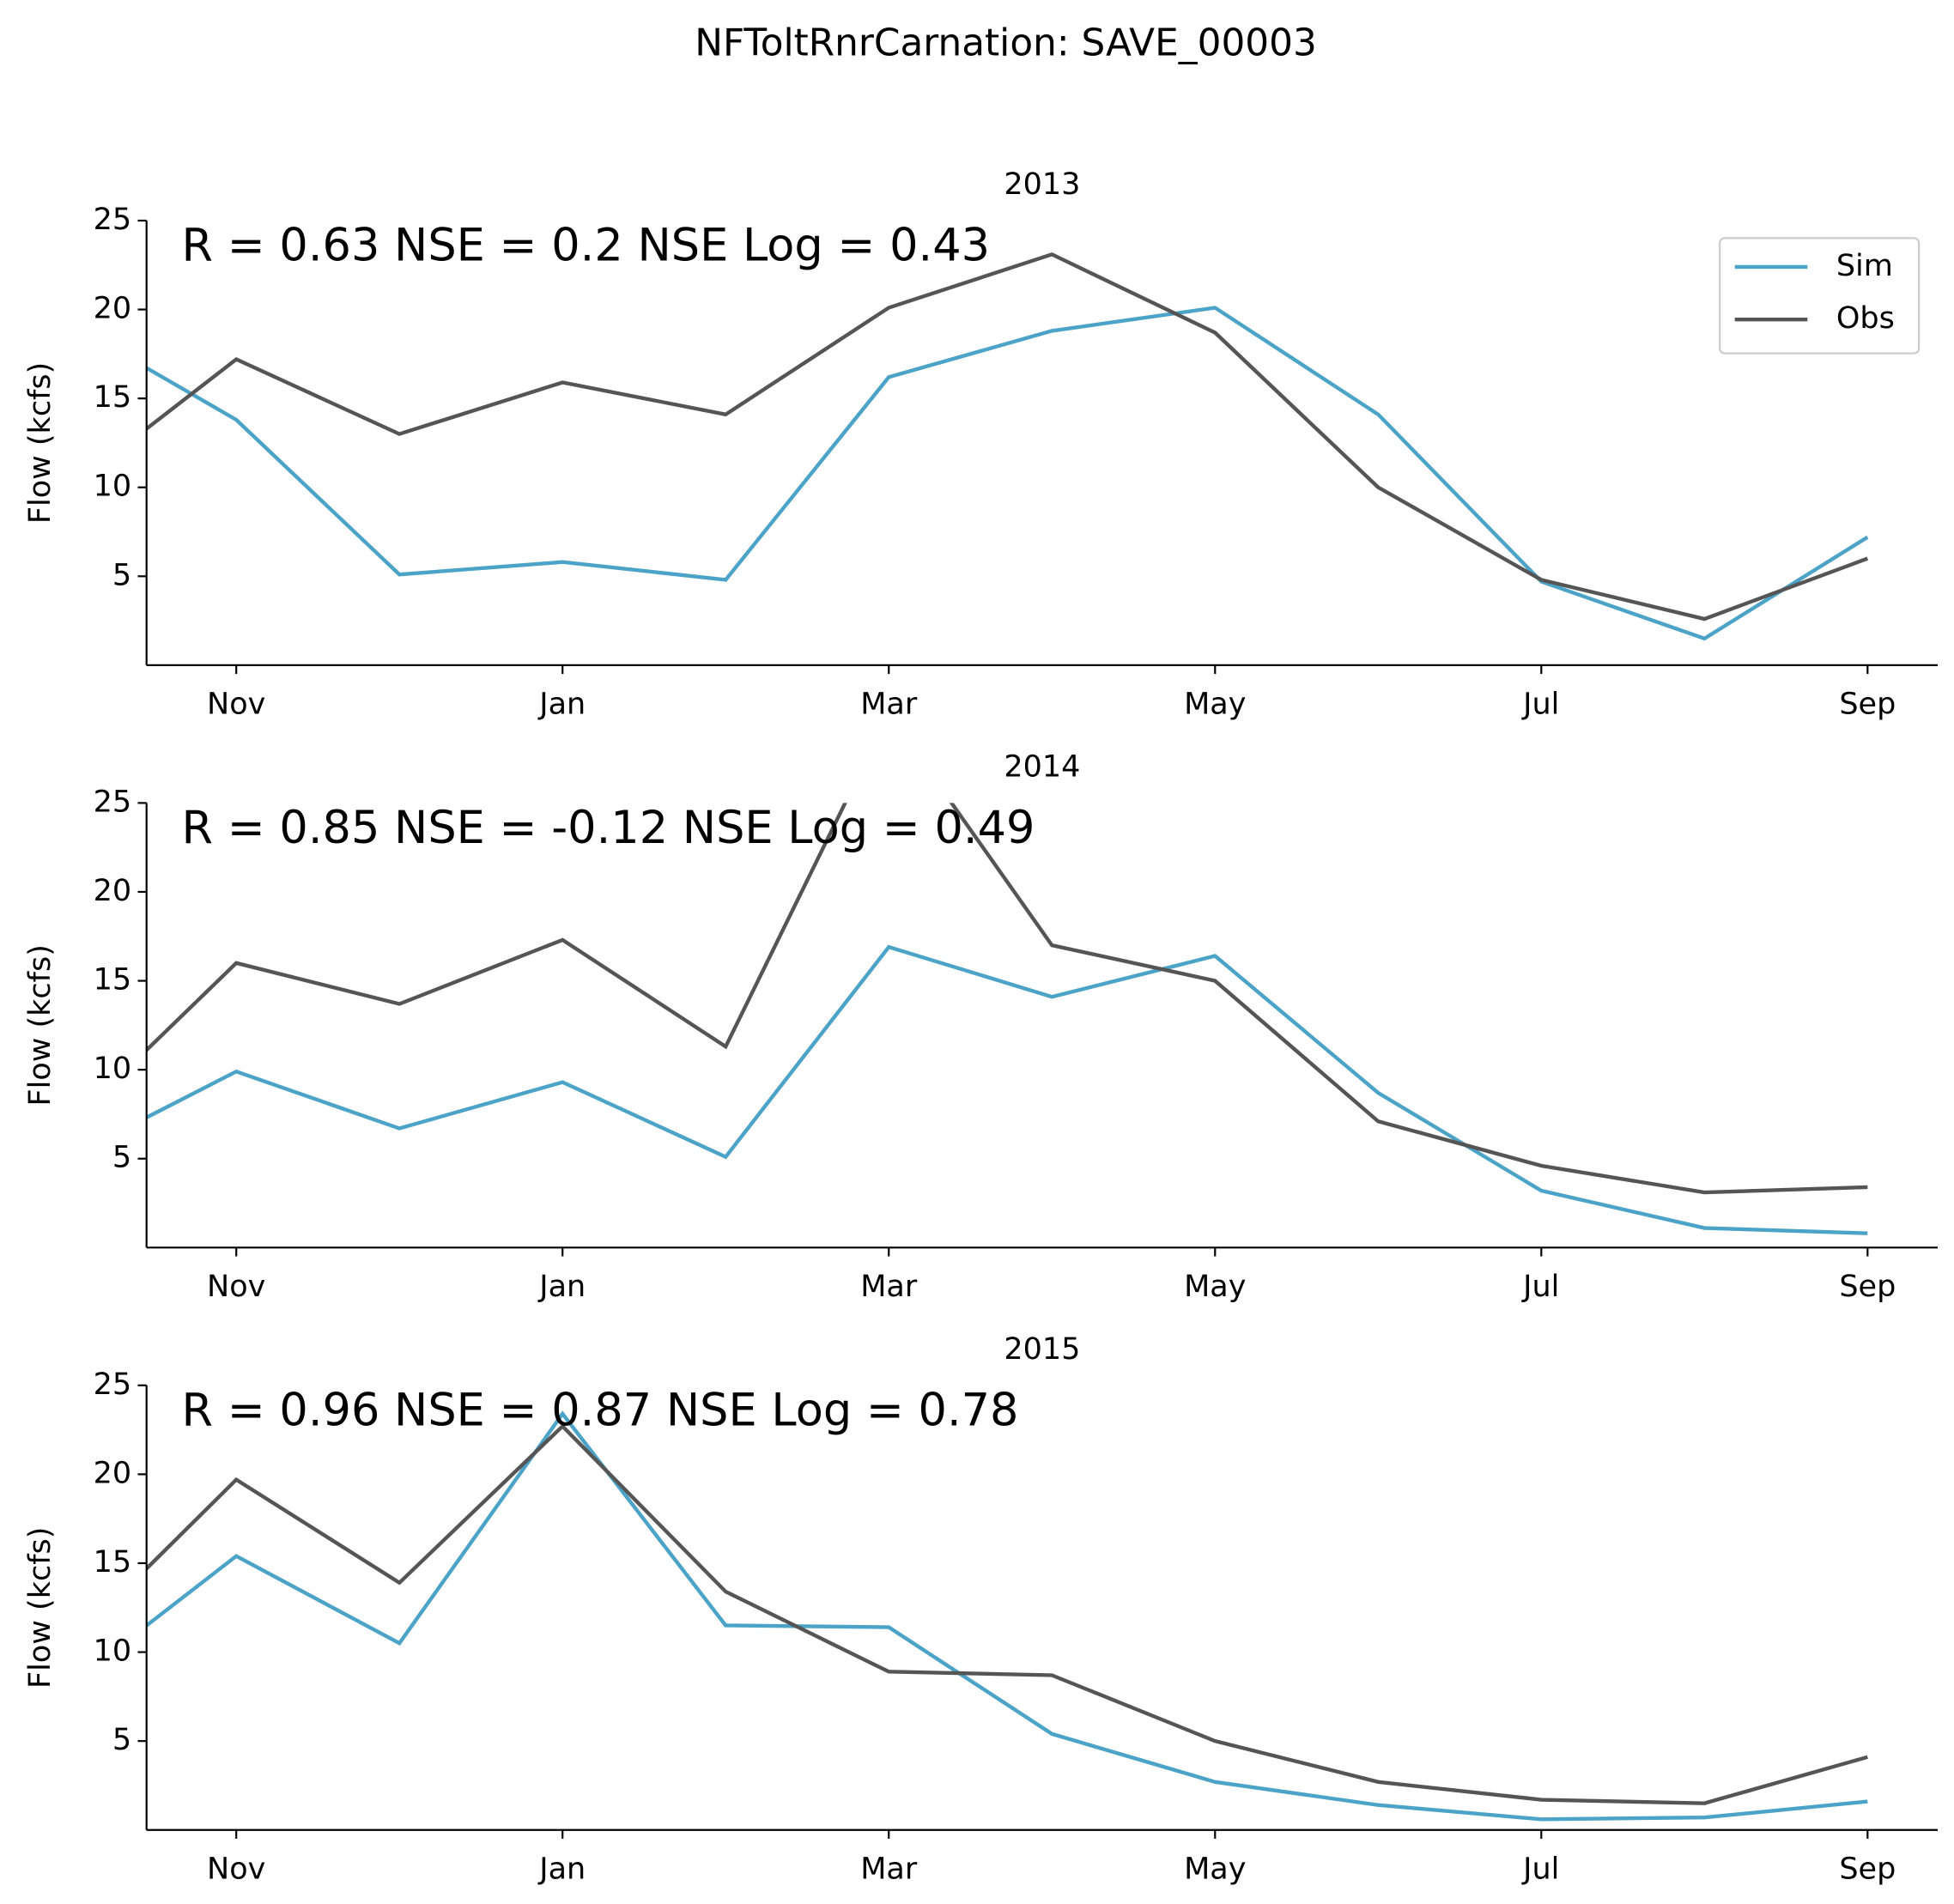 The height and width of the screenshot is (1904, 1954). Describe the element at coordinates (608, 828) in the screenshot. I see `annotation: R = 0.85 NSE = -0.12 NSE Log = 0.49` at that location.